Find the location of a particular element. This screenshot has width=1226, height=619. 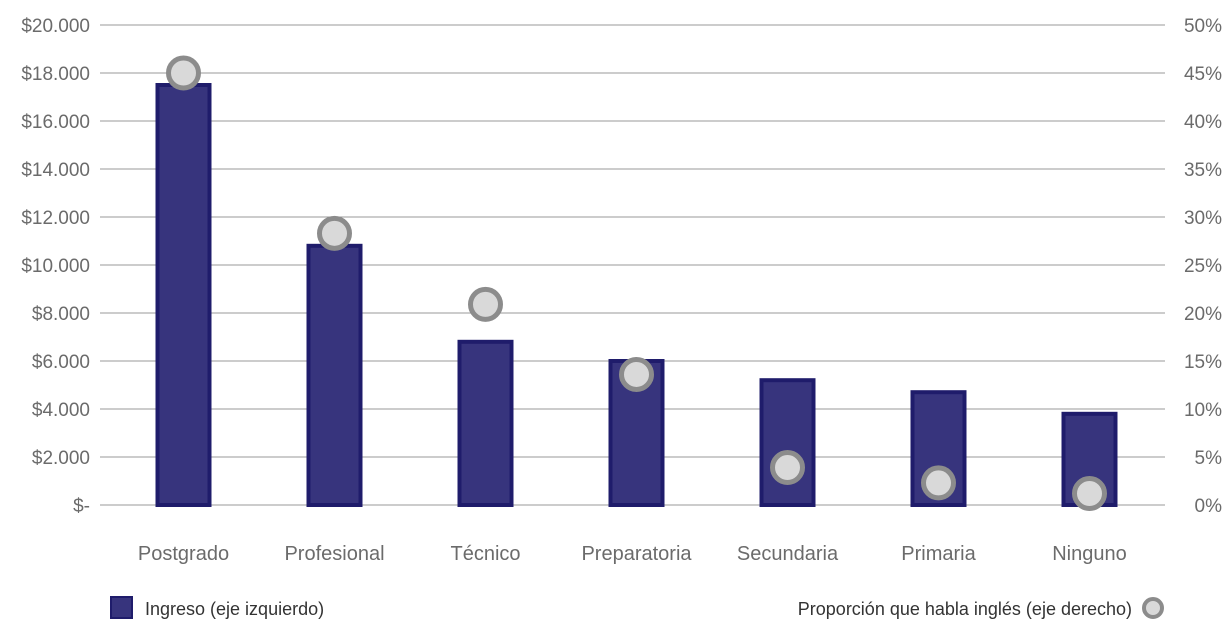

left-tick-label: $8.000 is located at coordinates (61, 314).